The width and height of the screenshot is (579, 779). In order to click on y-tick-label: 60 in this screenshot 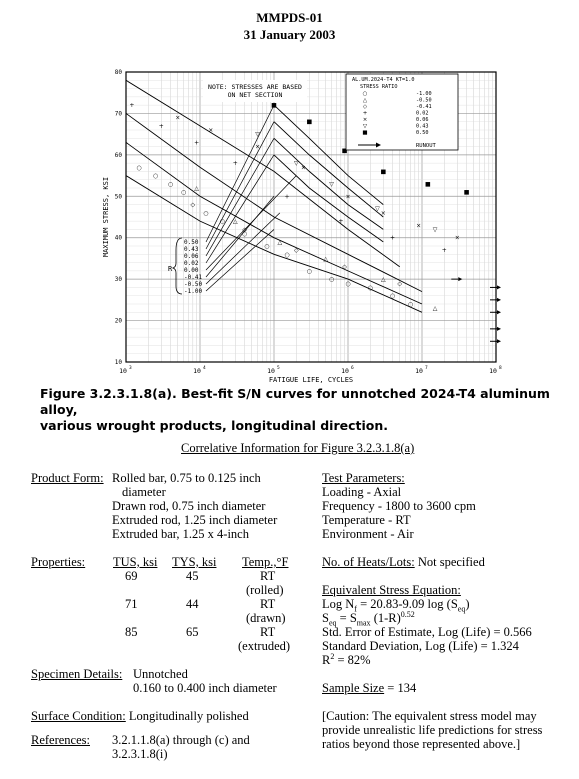, I will do `click(119, 155)`.